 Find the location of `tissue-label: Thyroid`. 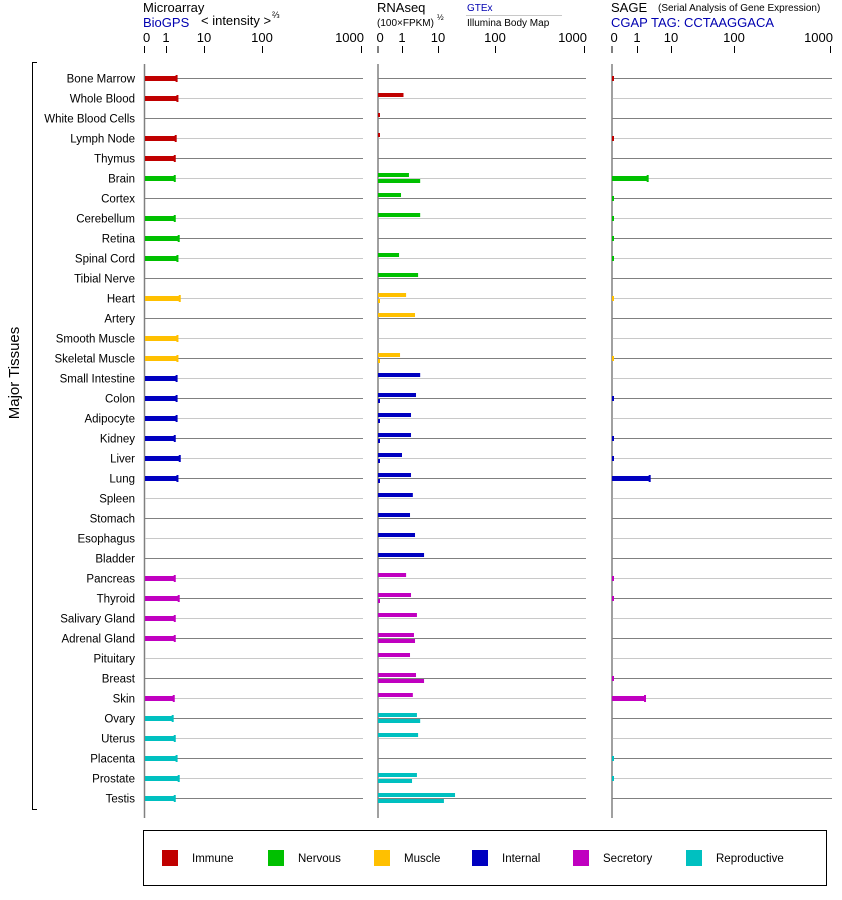

tissue-label: Thyroid is located at coordinates (116, 600).